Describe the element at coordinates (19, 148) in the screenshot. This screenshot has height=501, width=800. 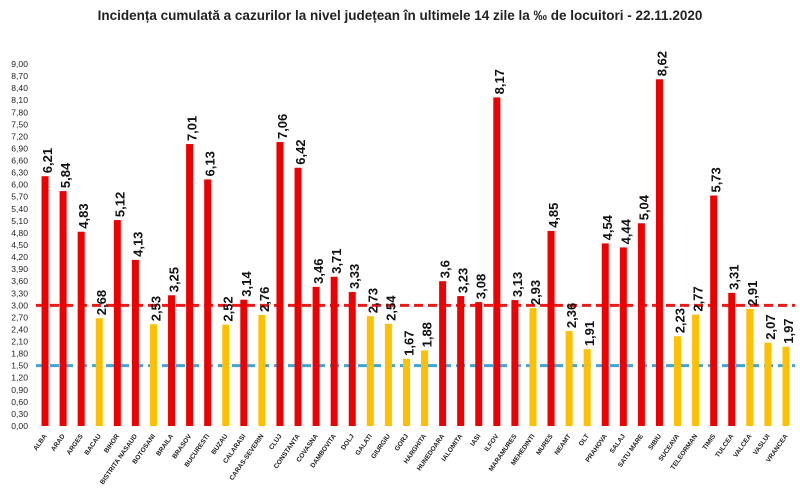
I see `y-tick-label: 6,90` at that location.